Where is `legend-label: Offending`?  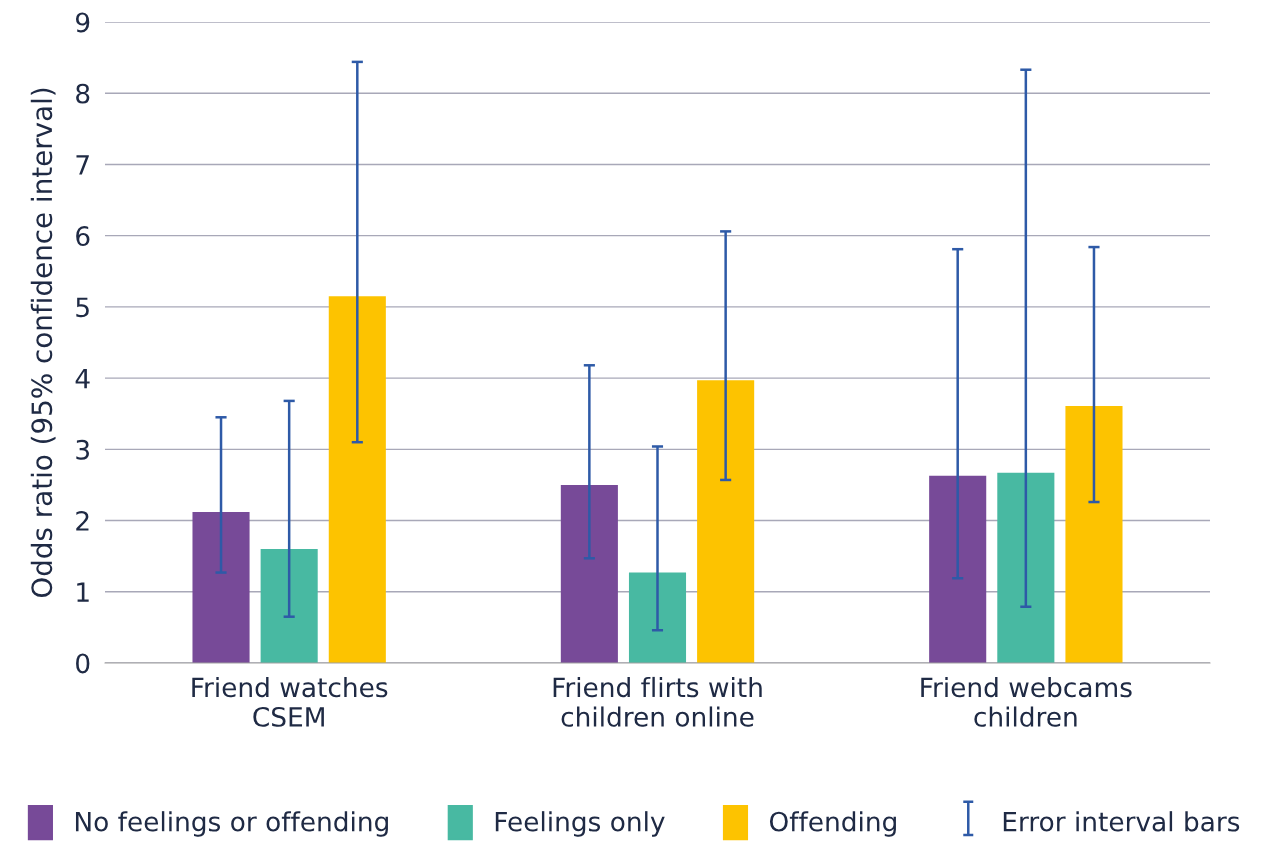 legend-label: Offending is located at coordinates (832, 824).